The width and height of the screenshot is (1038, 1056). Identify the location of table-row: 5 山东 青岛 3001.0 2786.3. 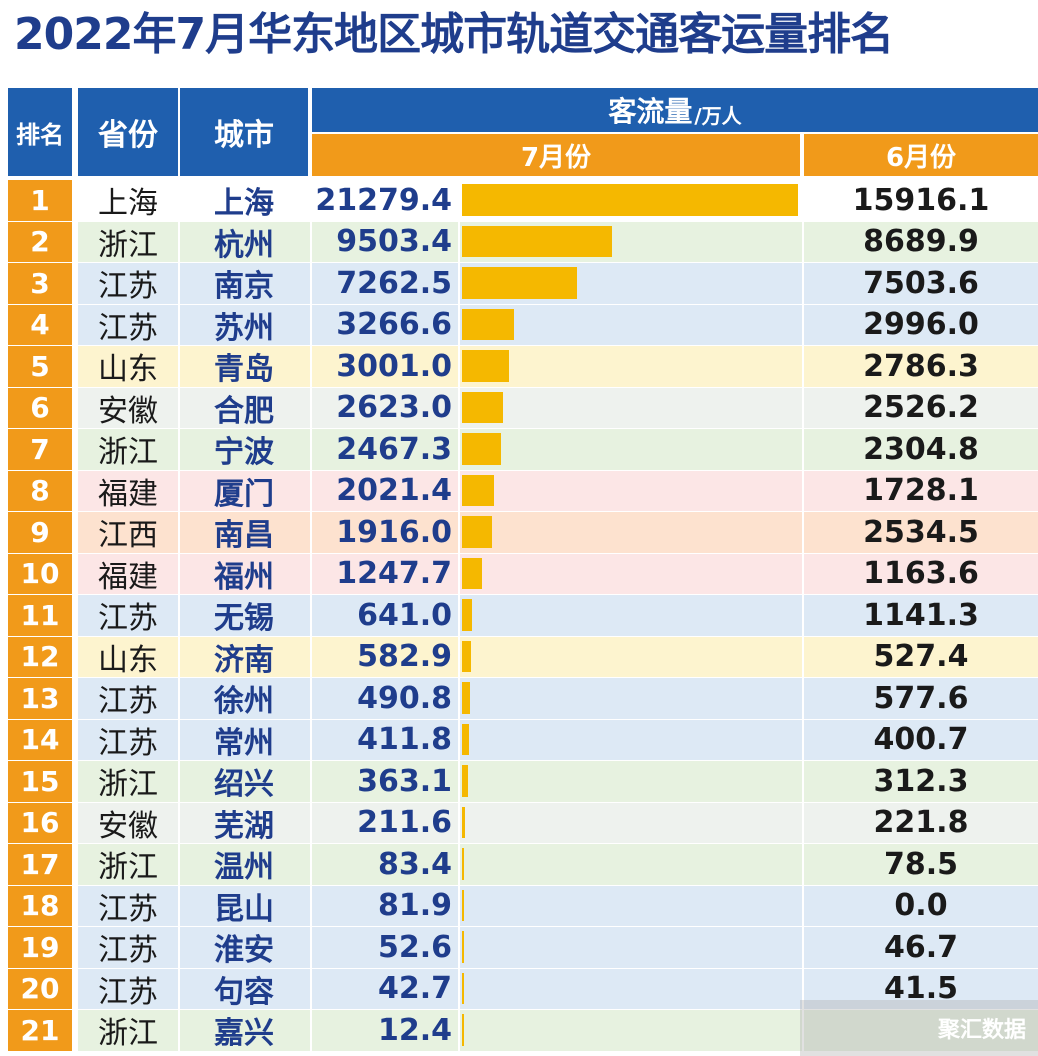
(523, 367).